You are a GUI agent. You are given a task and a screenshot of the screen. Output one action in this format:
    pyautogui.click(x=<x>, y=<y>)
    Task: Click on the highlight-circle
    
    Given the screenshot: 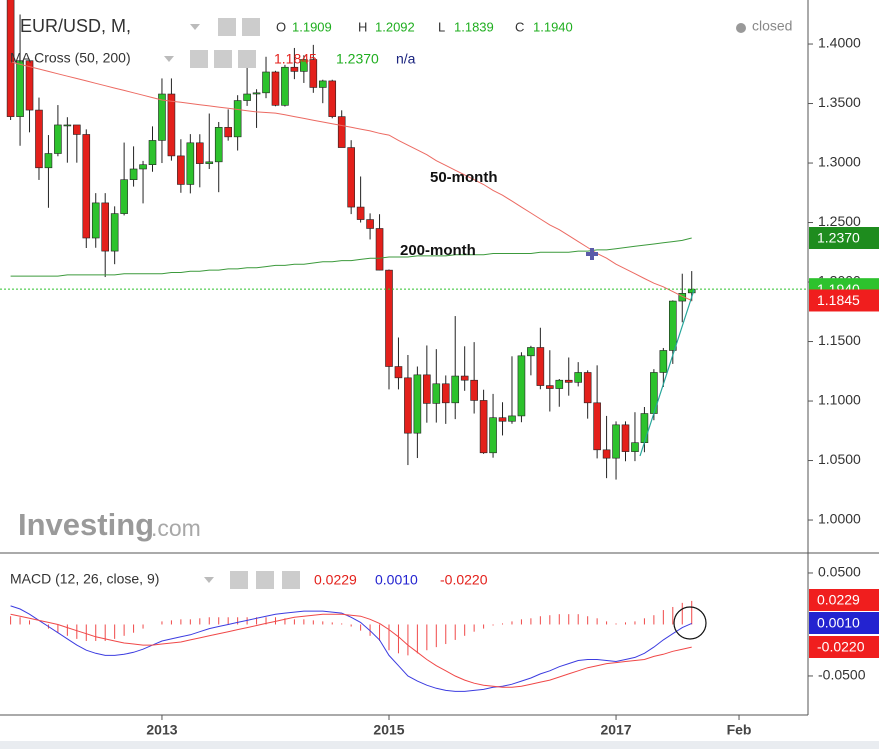 What is the action you would take?
    pyautogui.click(x=690, y=623)
    